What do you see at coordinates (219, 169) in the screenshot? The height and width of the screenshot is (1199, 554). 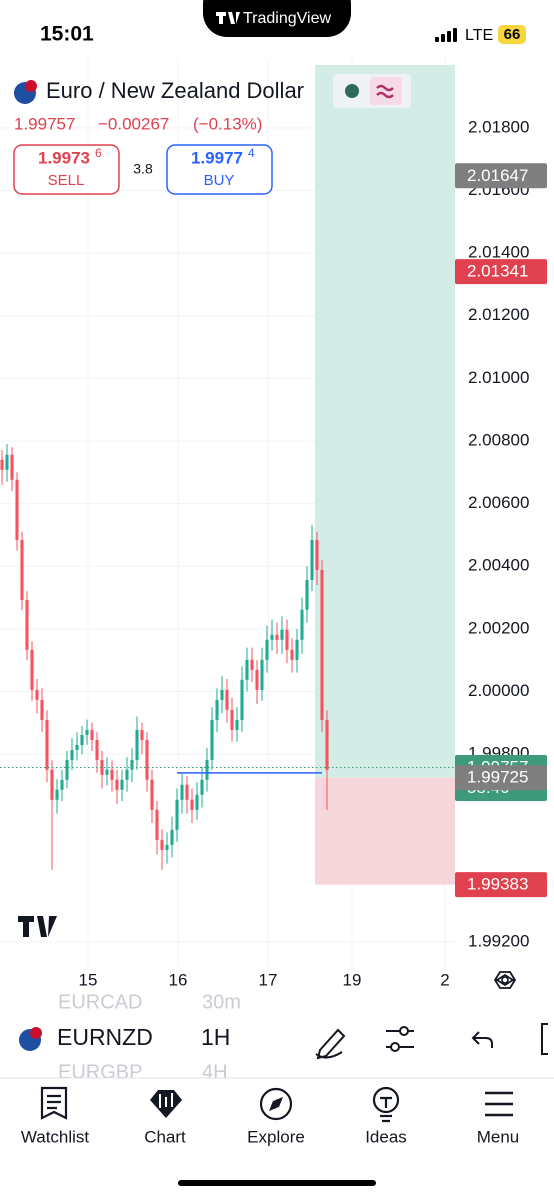 I see `buy-button` at bounding box center [219, 169].